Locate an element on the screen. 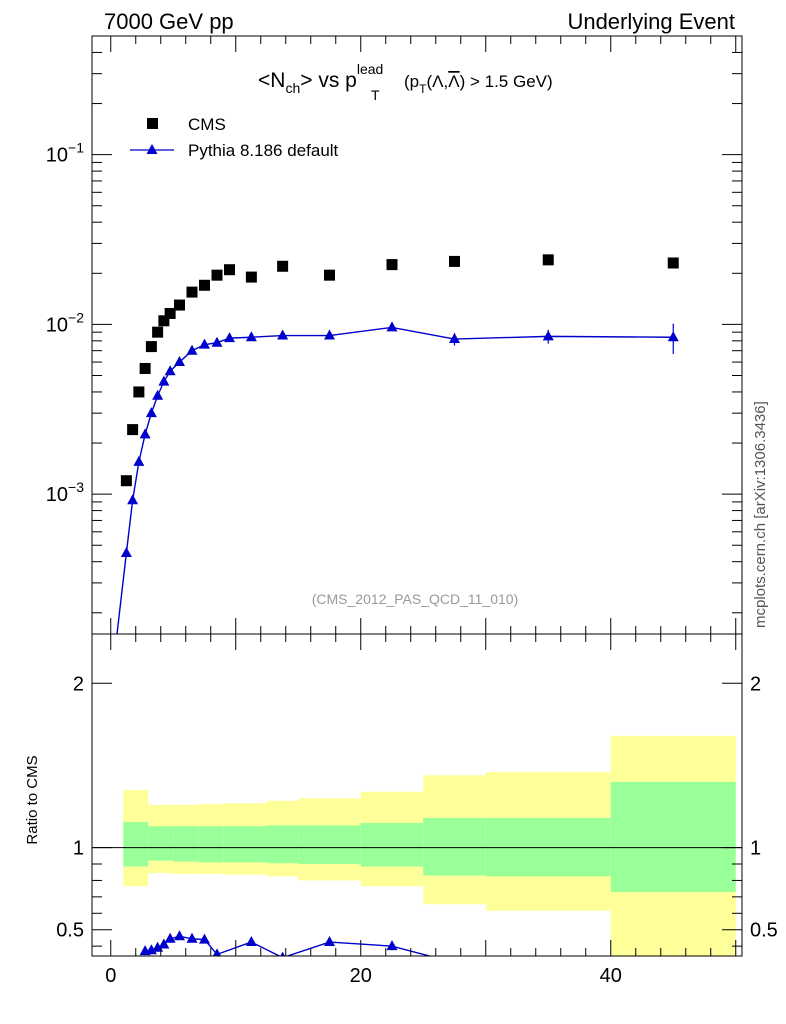 Image resolution: width=786 pixels, height=1024 pixels. title-paren-open: (p is located at coordinates (411, 81).